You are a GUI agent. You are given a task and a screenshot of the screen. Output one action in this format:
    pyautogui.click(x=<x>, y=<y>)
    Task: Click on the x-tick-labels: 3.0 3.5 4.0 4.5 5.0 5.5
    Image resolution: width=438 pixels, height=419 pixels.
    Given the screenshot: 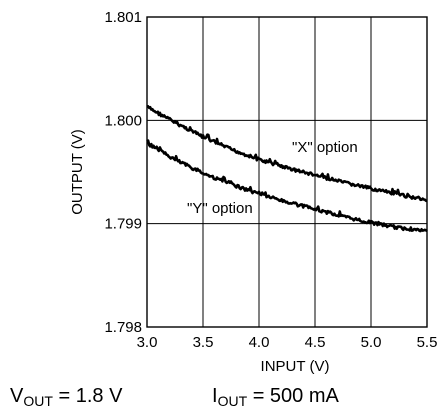 What is the action you would take?
    pyautogui.click(x=287, y=342)
    